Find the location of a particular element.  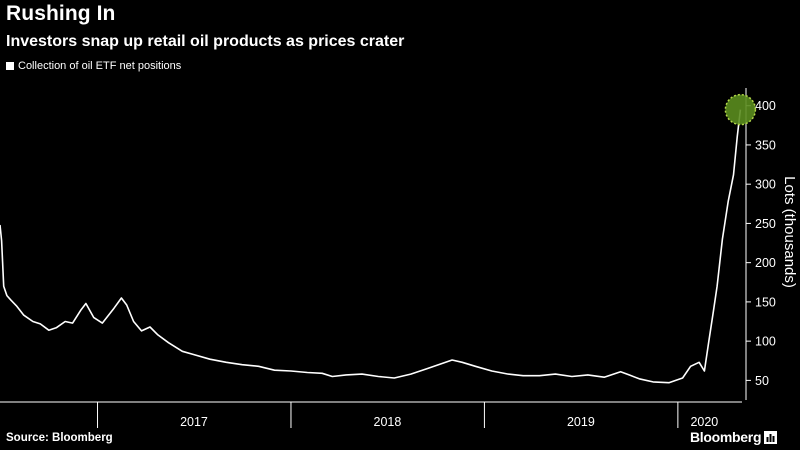

legend: Collection of oil ETF net positions is located at coordinates (93, 66).